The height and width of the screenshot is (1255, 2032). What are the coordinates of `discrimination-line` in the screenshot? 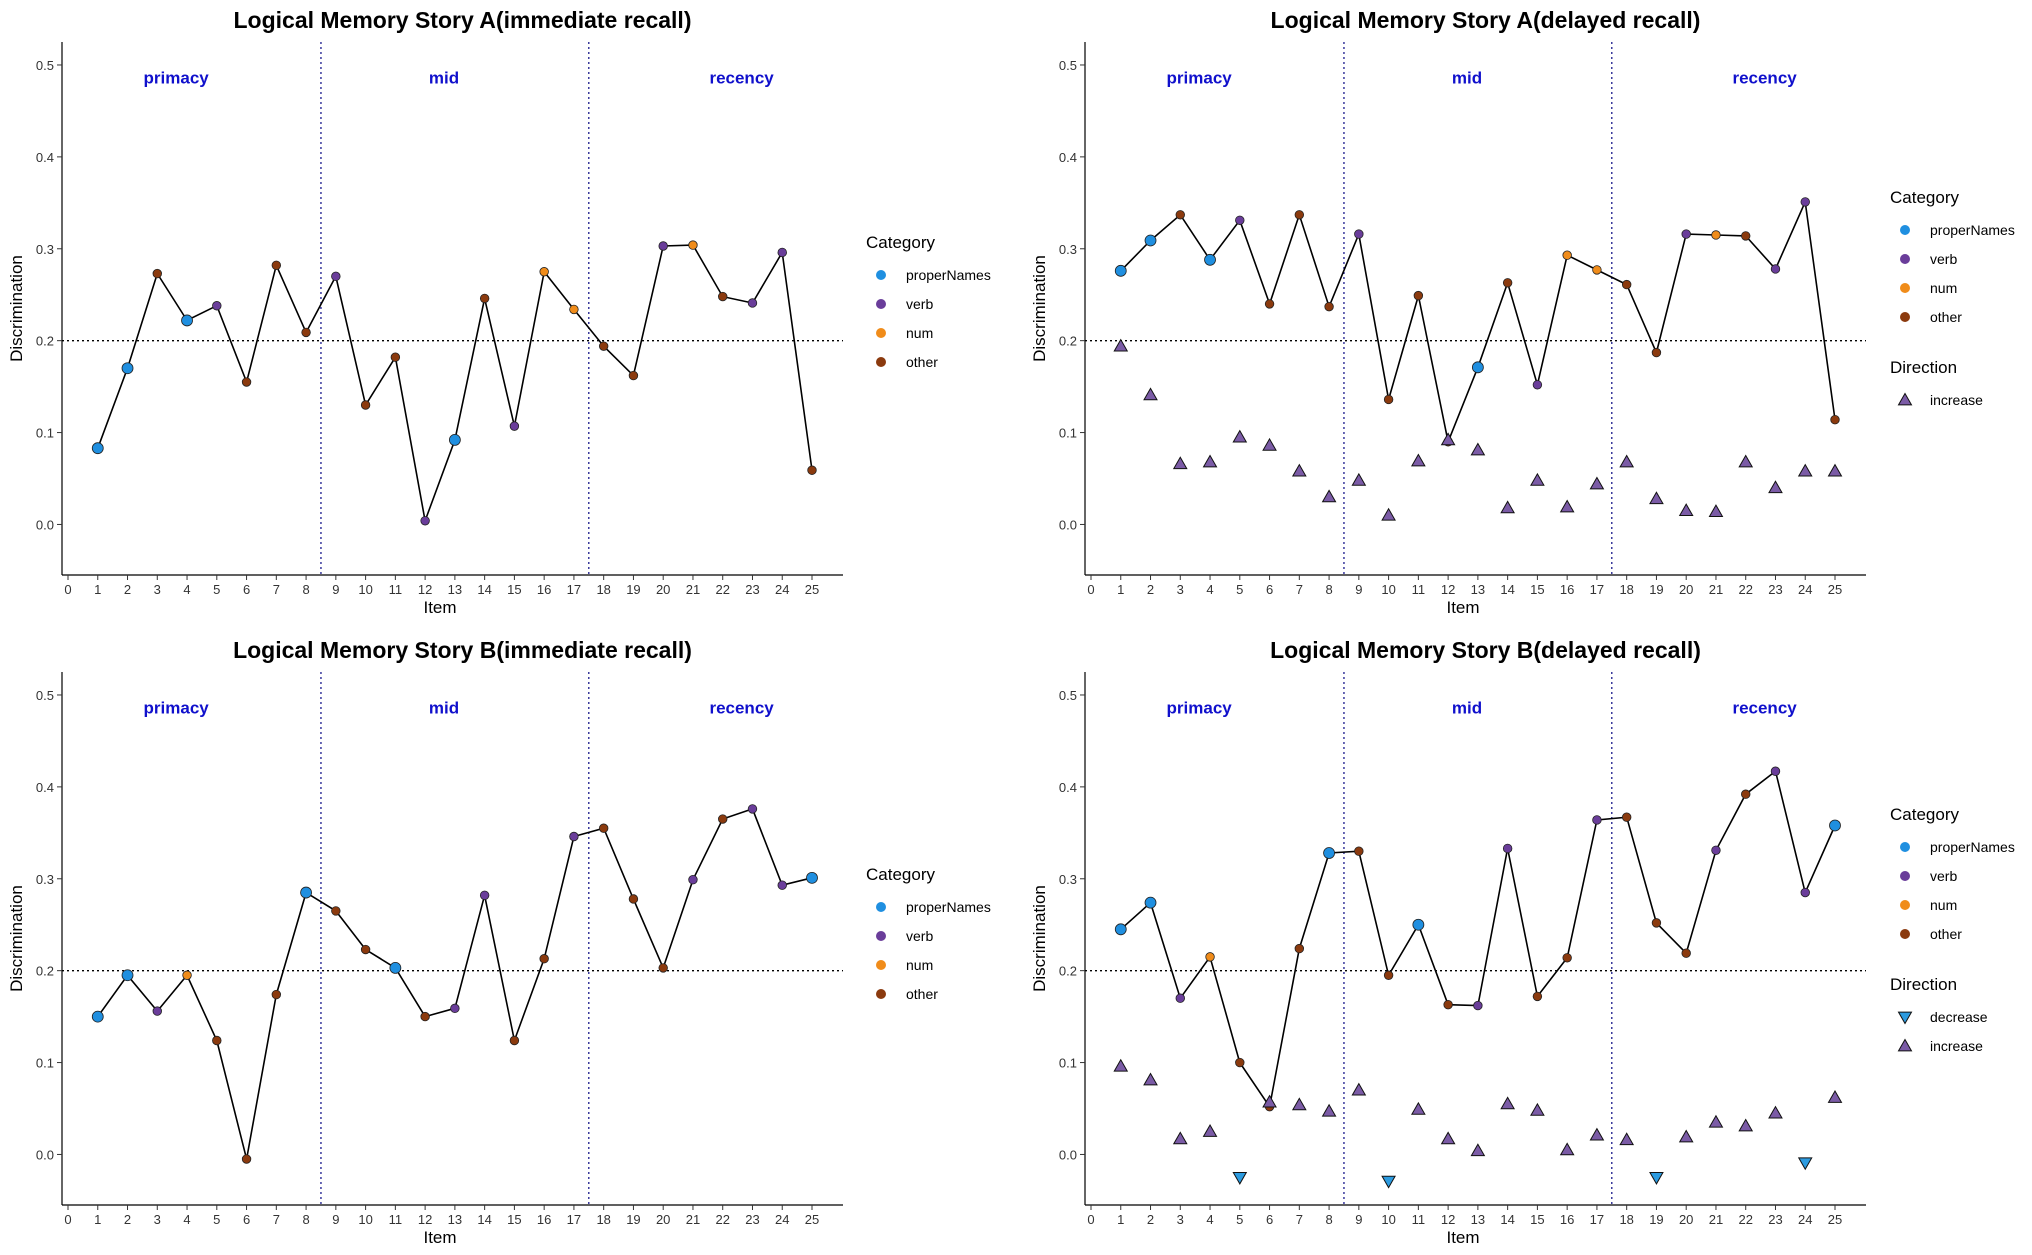 It's located at (455, 384).